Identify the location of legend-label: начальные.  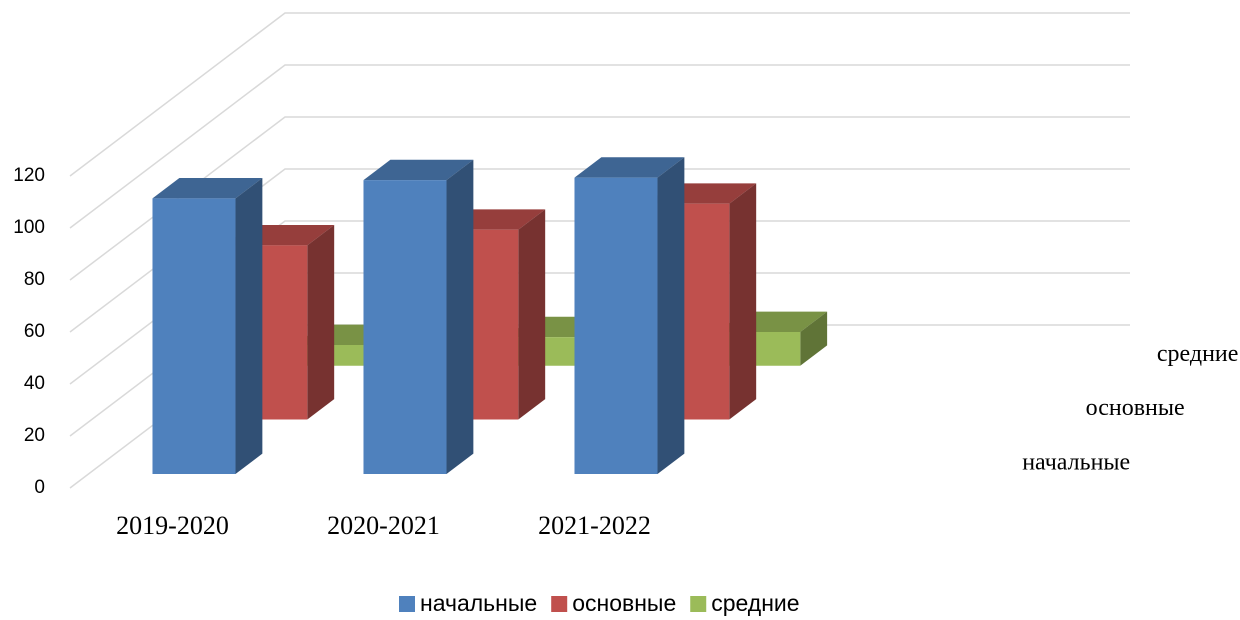
(478, 603).